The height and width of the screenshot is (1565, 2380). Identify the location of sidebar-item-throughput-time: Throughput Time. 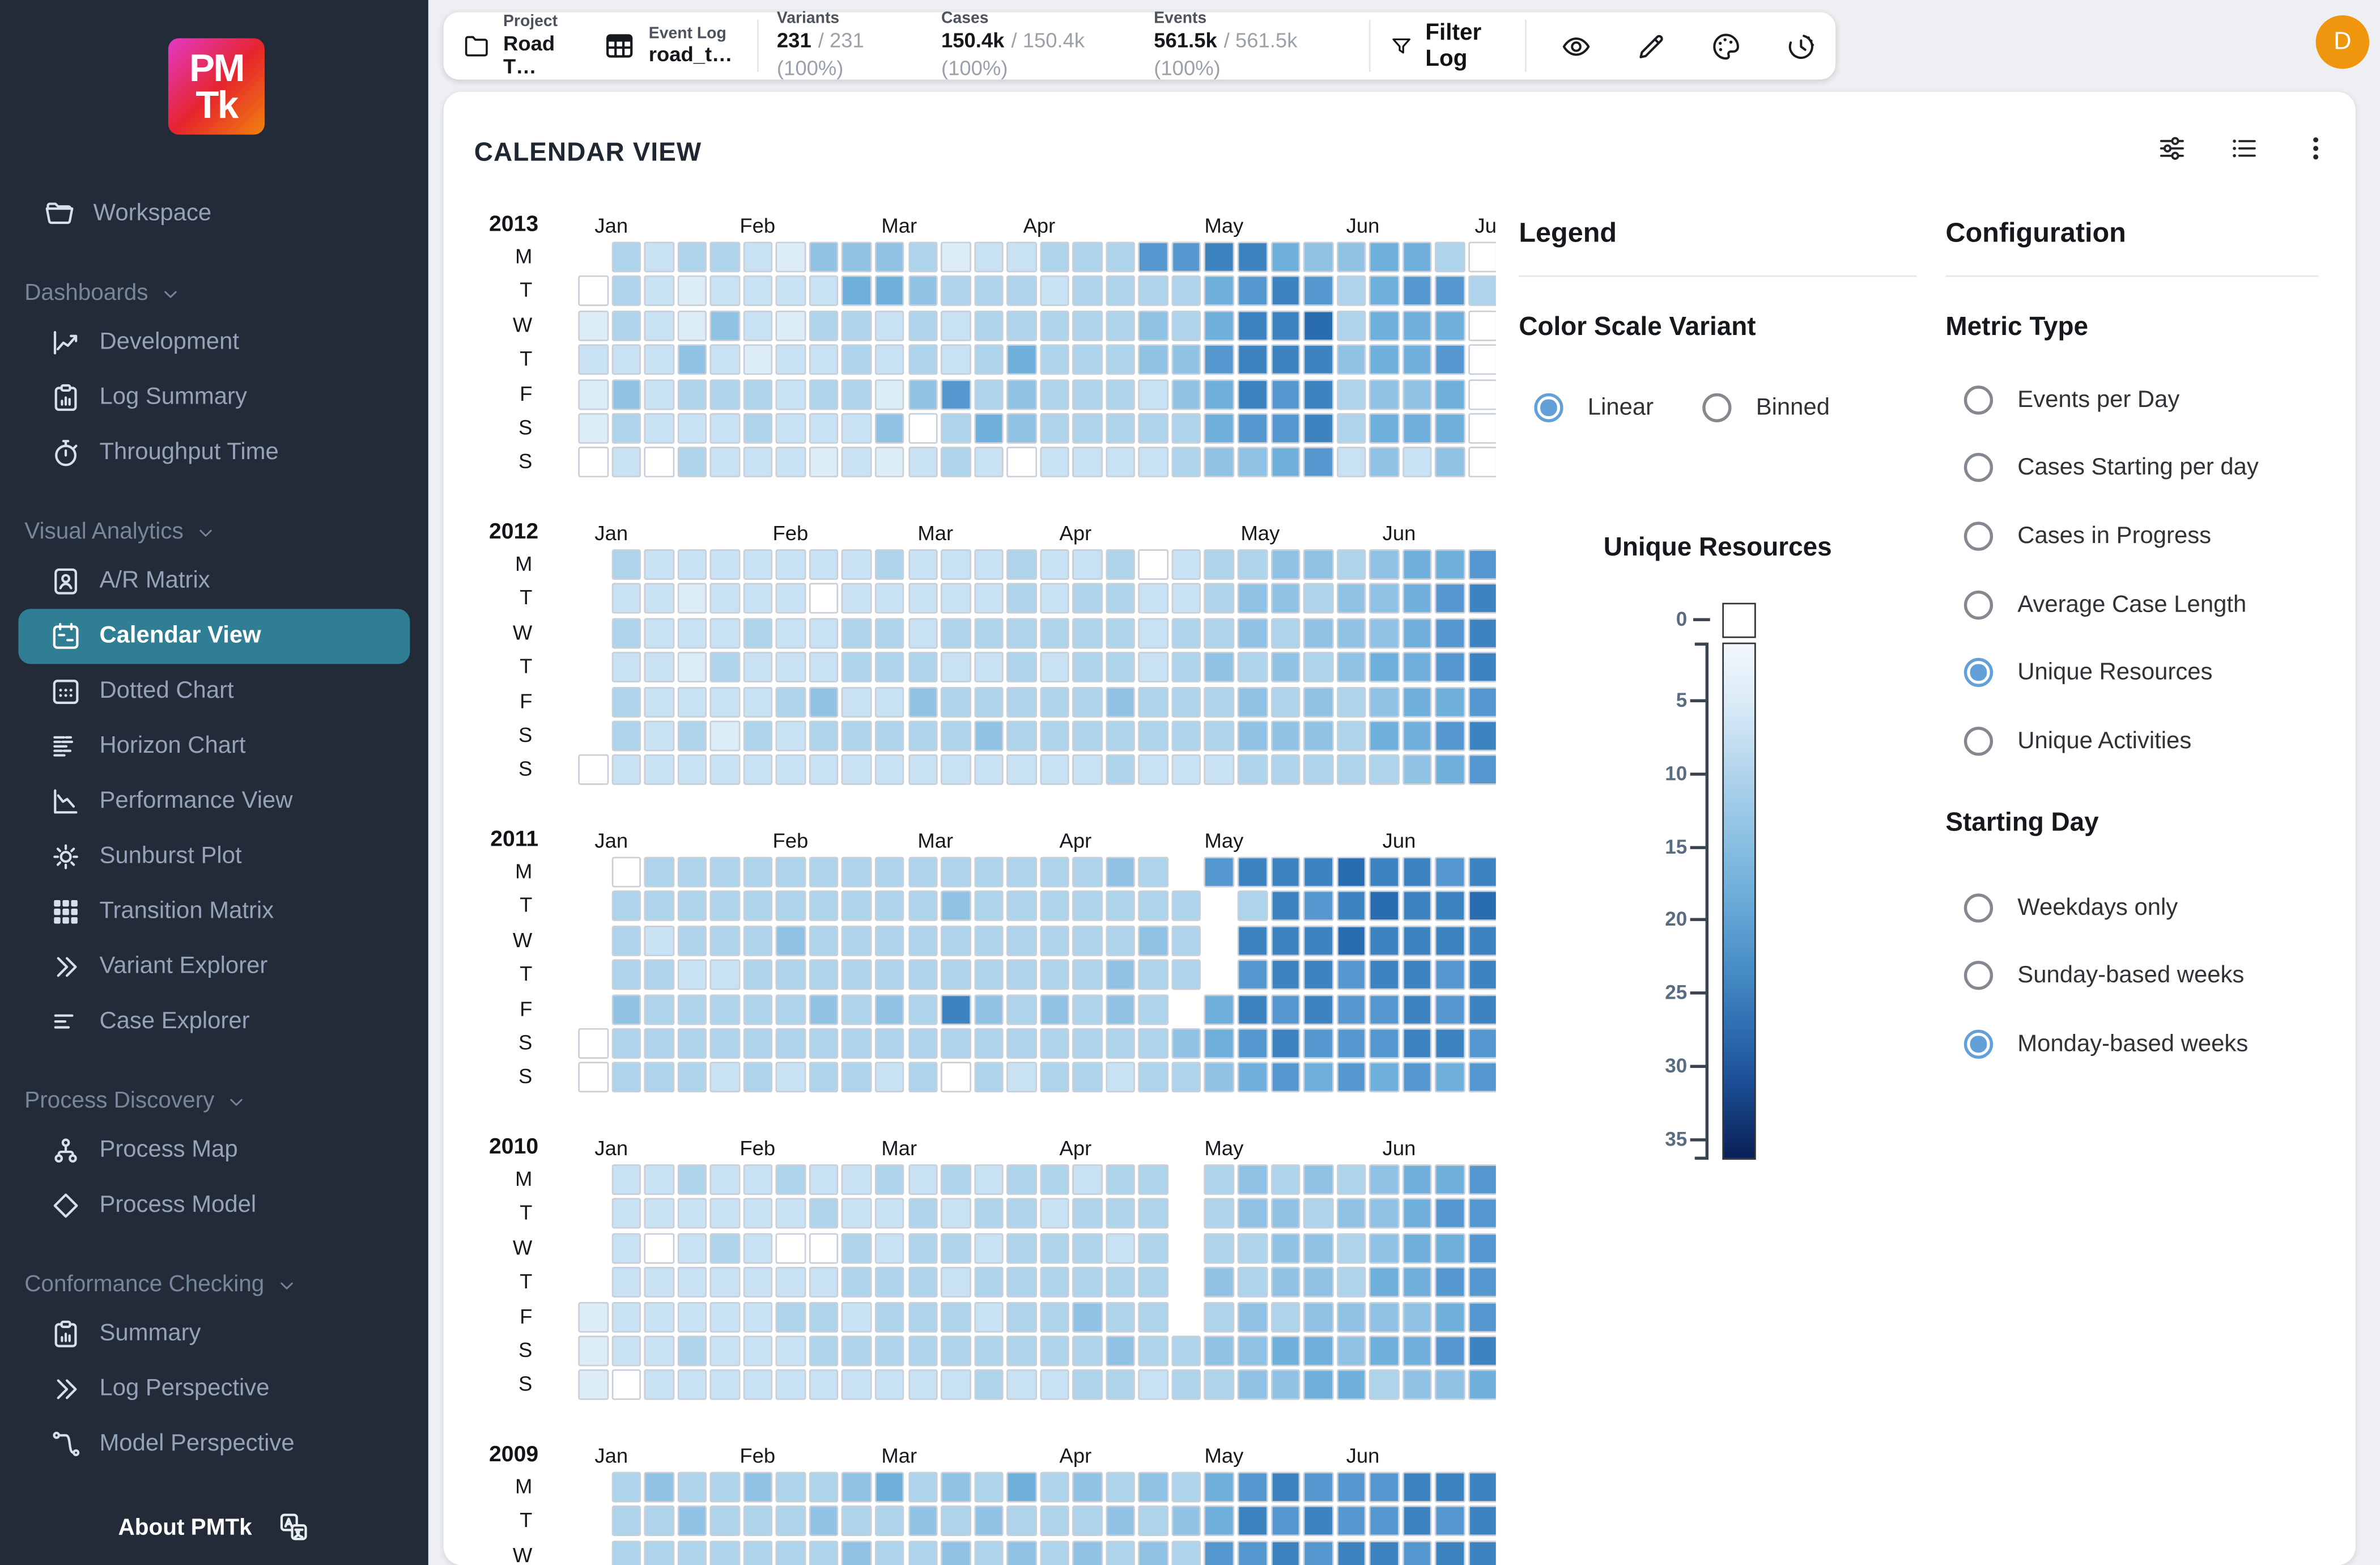
(214, 452).